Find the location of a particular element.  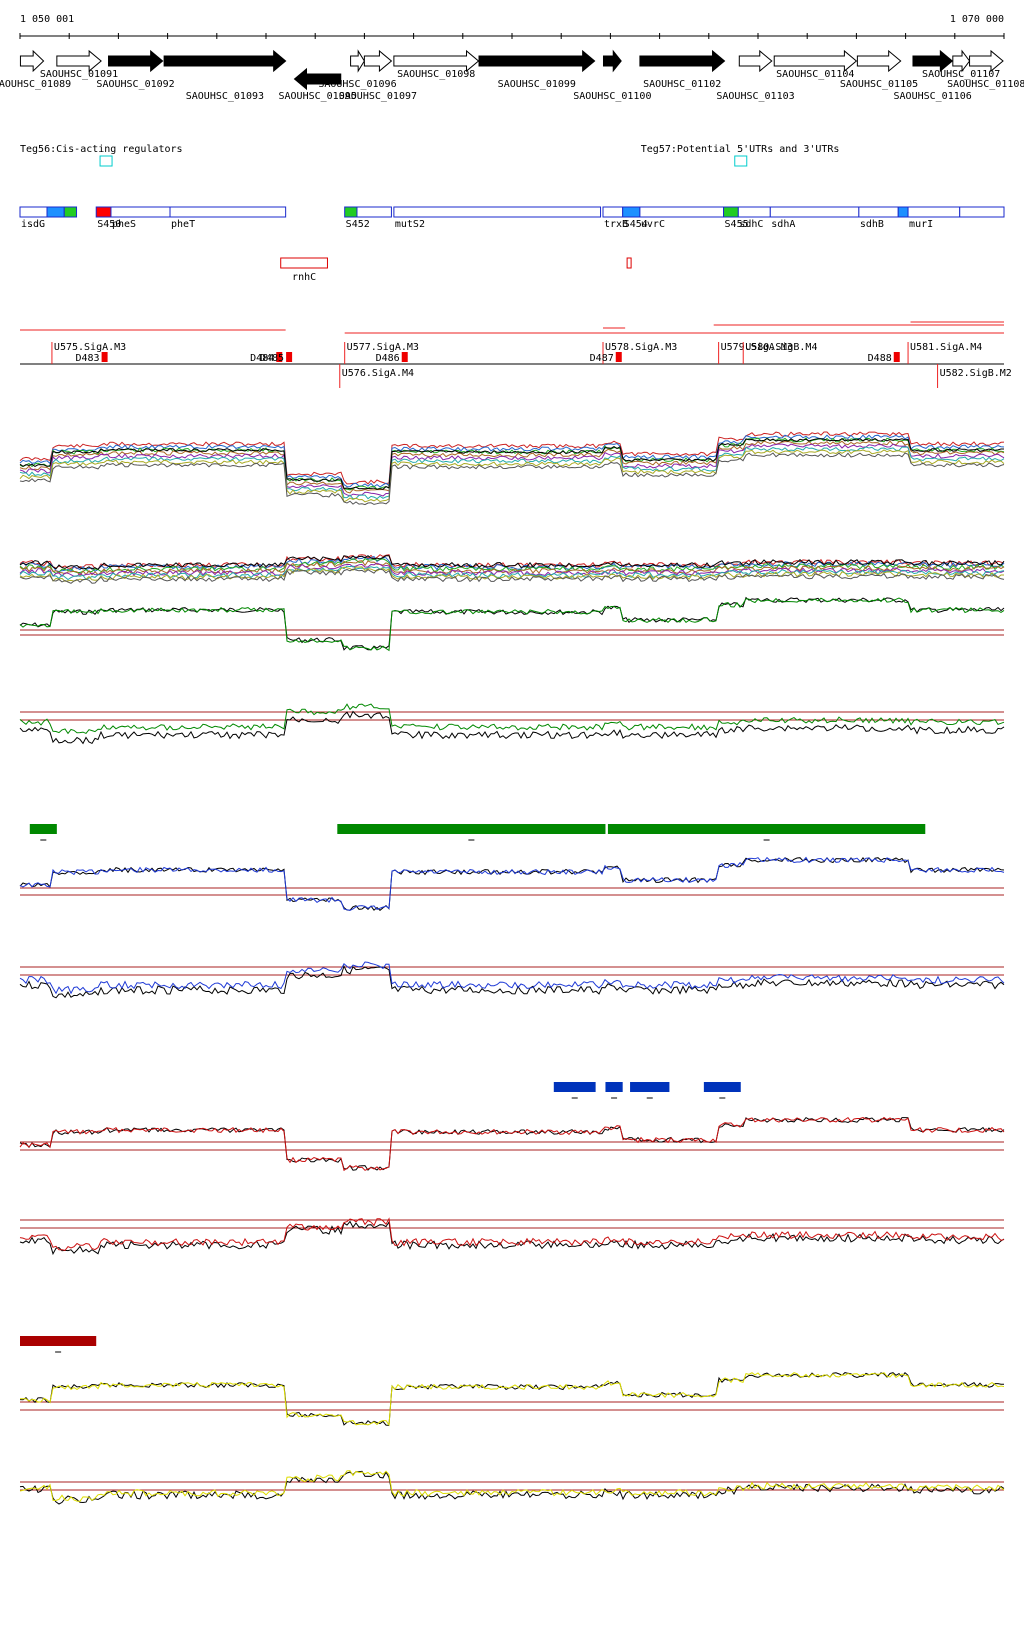

regulator-label: Teg56:Cis-acting regulators is located at coordinates (101, 149).